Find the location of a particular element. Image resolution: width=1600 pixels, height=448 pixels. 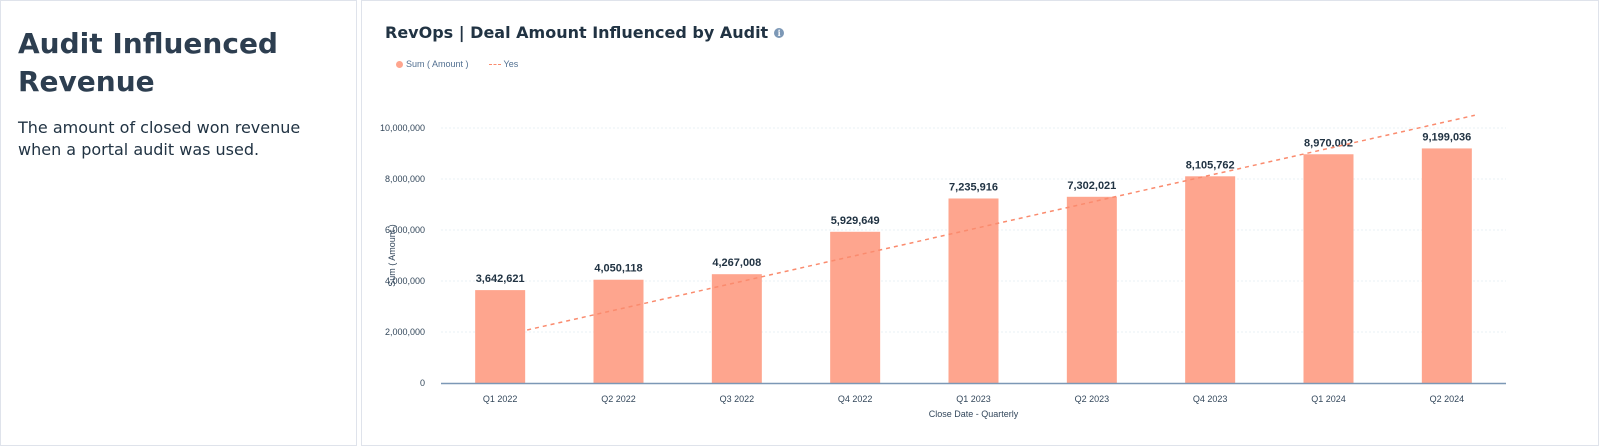

x-tick-label: Q2 2023 is located at coordinates (1092, 399).